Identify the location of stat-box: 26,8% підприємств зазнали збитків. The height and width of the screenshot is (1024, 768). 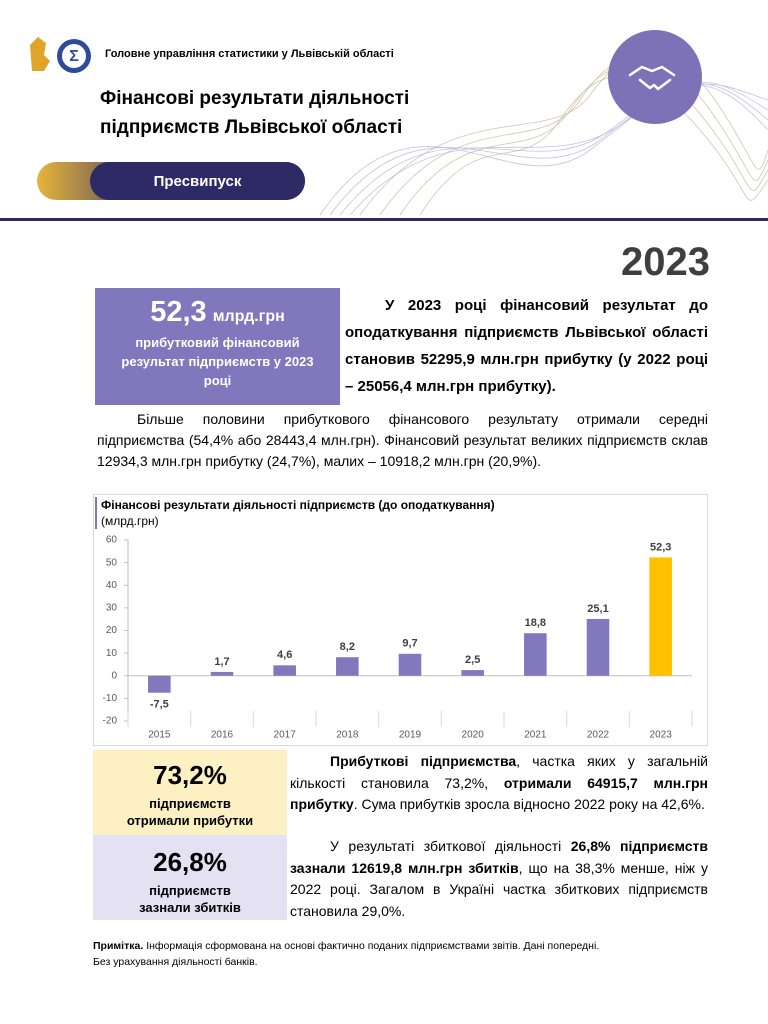
(190, 877).